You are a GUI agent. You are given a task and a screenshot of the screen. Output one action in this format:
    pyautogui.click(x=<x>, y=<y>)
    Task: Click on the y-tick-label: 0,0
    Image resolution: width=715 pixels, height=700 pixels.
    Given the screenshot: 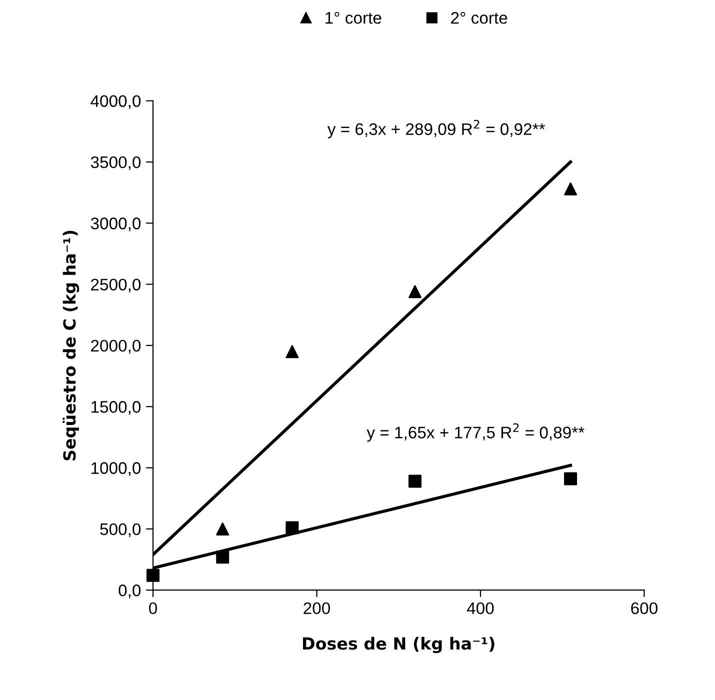 What is the action you would take?
    pyautogui.click(x=129, y=591)
    